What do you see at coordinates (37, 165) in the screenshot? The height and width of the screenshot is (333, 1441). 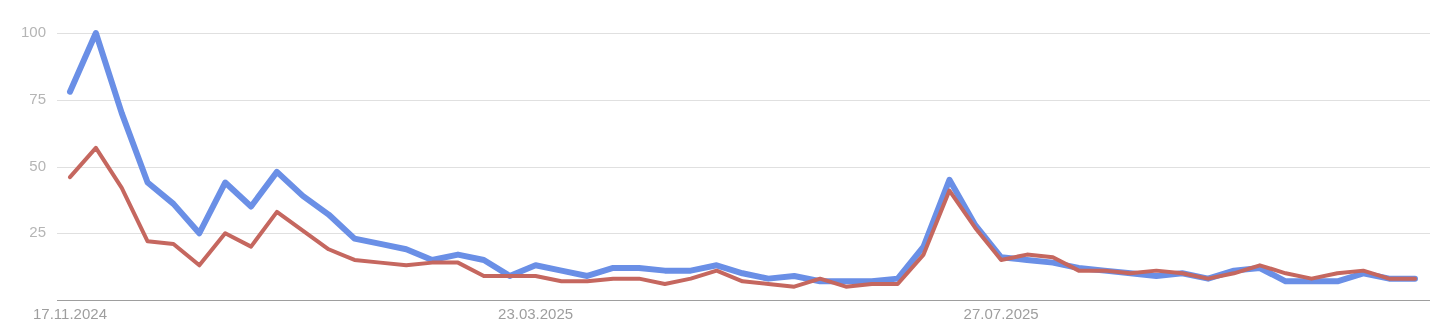 I see `y-tick-label: 50` at bounding box center [37, 165].